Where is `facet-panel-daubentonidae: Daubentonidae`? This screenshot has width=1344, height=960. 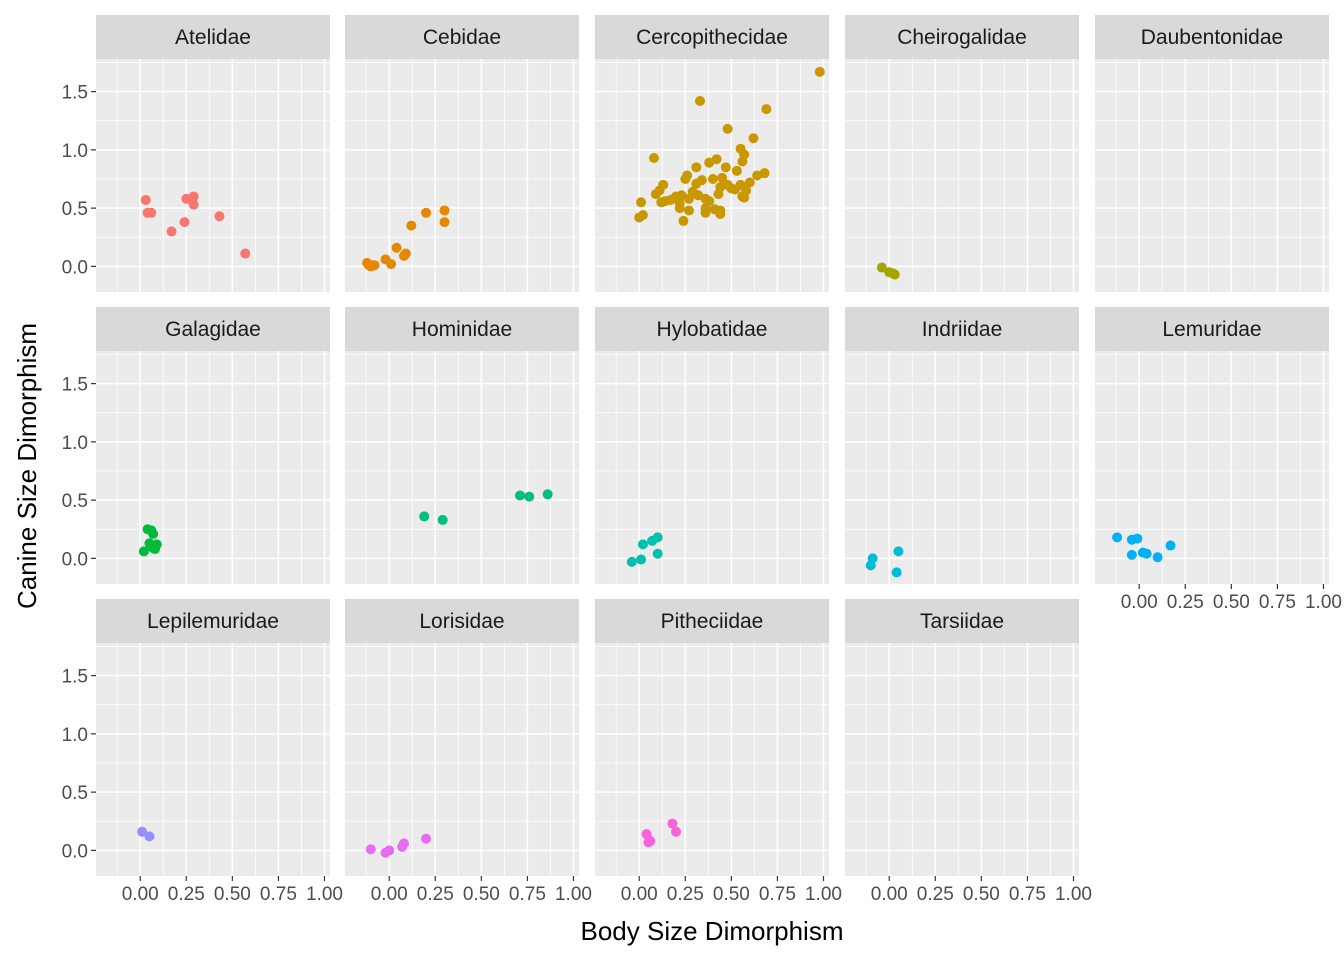 facet-panel-daubentonidae: Daubentonidae is located at coordinates (1212, 153).